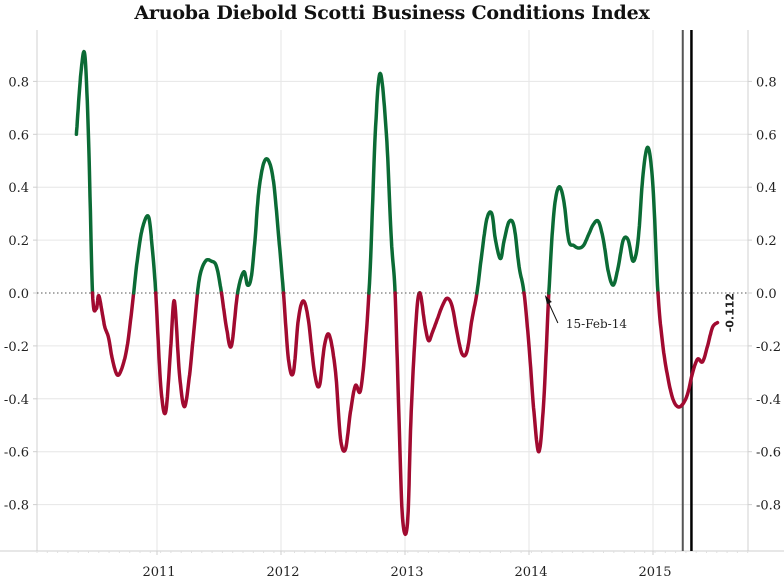 This screenshot has height=584, width=784. What do you see at coordinates (768, 400) in the screenshot?
I see `y-tick-label-right: -0.4` at bounding box center [768, 400].